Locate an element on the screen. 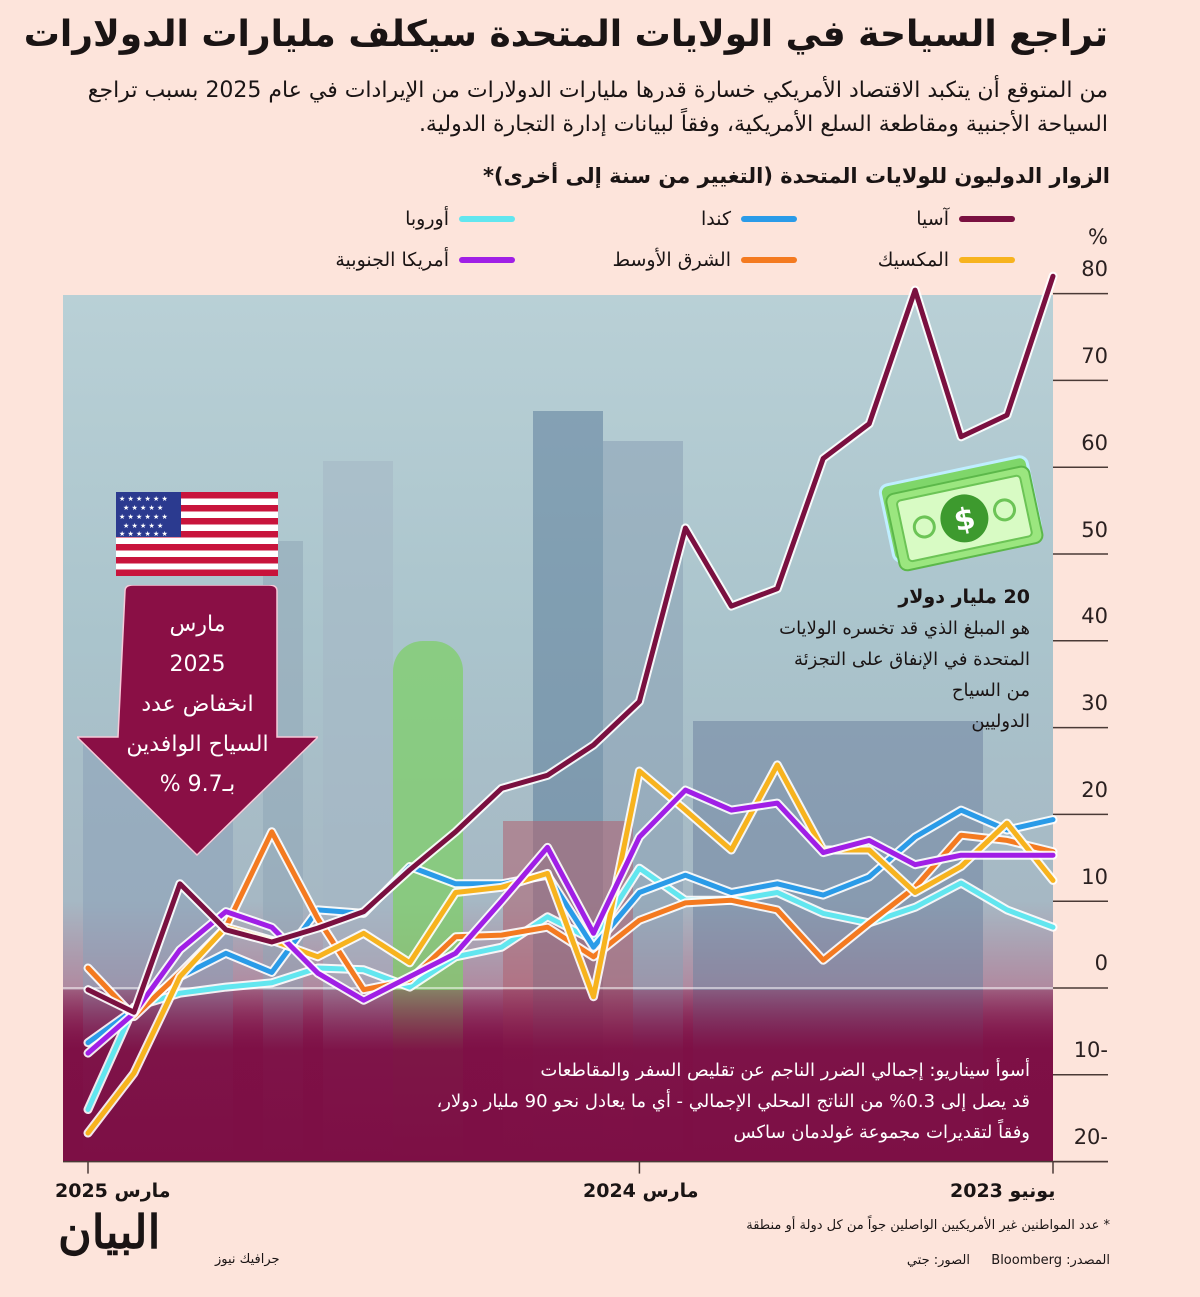  photo-credit: الصور: جتي is located at coordinates (938, 1260).